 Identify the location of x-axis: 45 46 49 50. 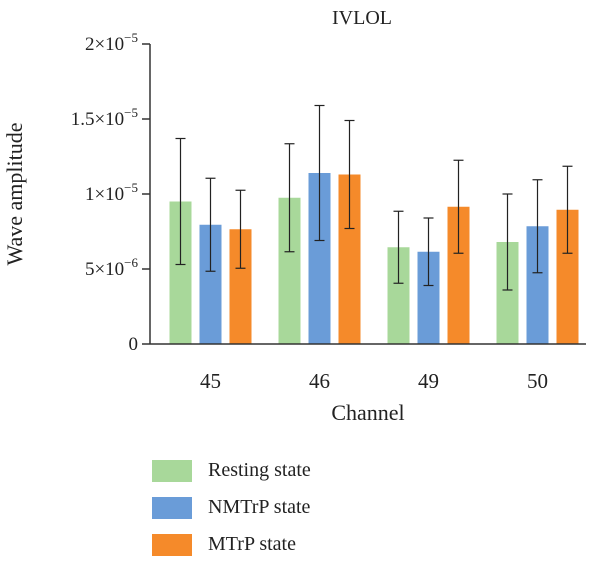
(374, 381).